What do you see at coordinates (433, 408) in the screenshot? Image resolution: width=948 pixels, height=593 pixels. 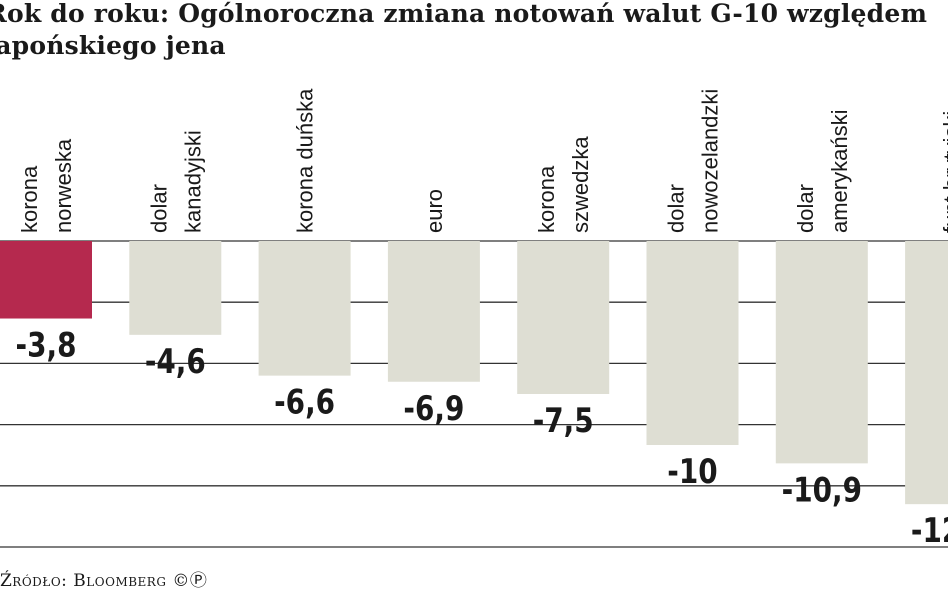 I see `value-label: -6,9` at bounding box center [433, 408].